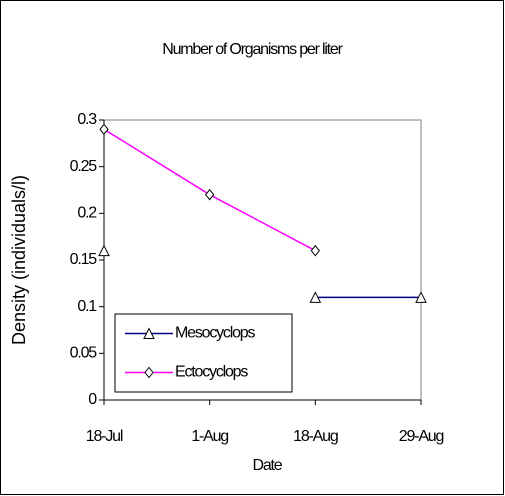 The image size is (505, 496). Describe the element at coordinates (252, 49) in the screenshot. I see `chart-title: Number of Organisms per liter` at that location.